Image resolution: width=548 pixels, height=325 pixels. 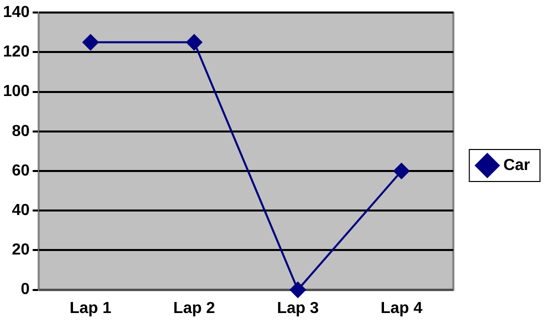 I want to click on y-tick-label: 40, so click(x=21, y=211).